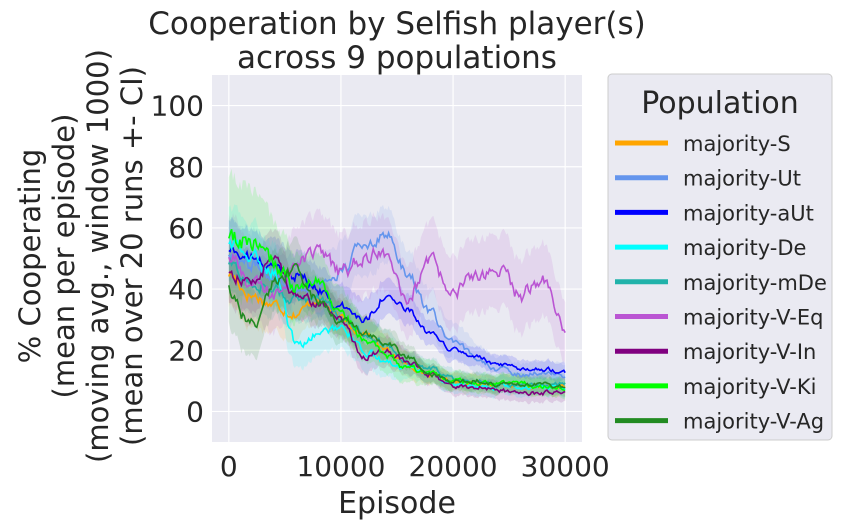 The image size is (841, 530). Describe the element at coordinates (30, 256) in the screenshot. I see `y-axis-label-line-1: % Cooperating` at that location.